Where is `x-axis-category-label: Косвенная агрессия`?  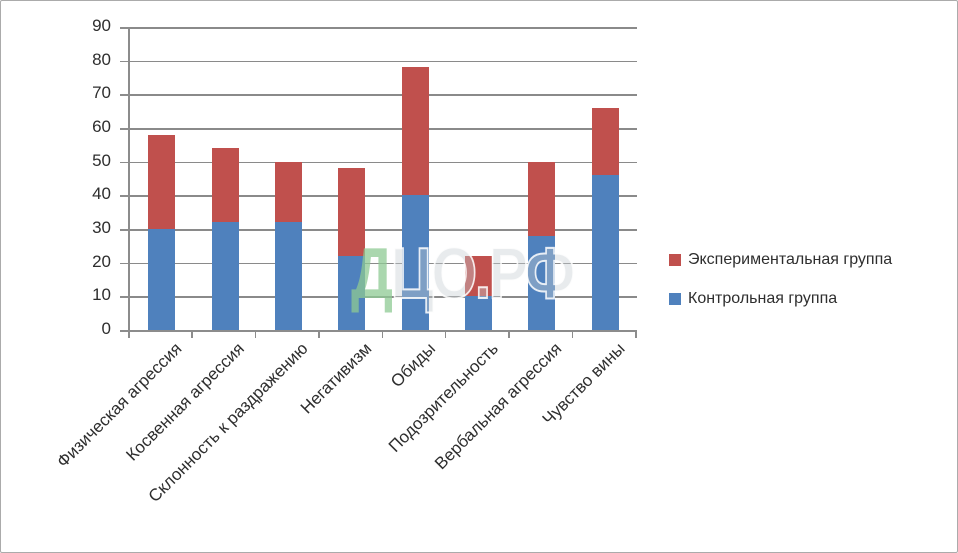
x-axis-category-label: Косвенная агрессия is located at coordinates (185, 402).